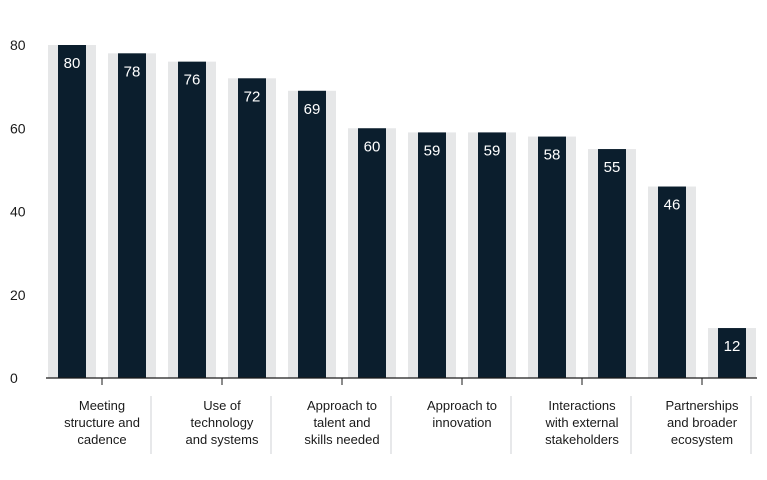 The height and width of the screenshot is (480, 767). Describe the element at coordinates (372, 146) in the screenshot. I see `bar-value-label: 60` at that location.